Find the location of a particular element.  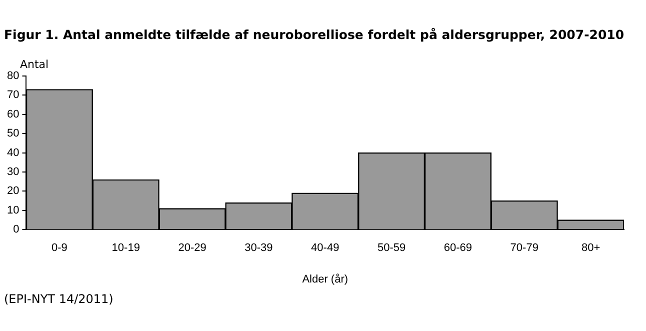

x-tick-label: 0-9 is located at coordinates (59, 248).